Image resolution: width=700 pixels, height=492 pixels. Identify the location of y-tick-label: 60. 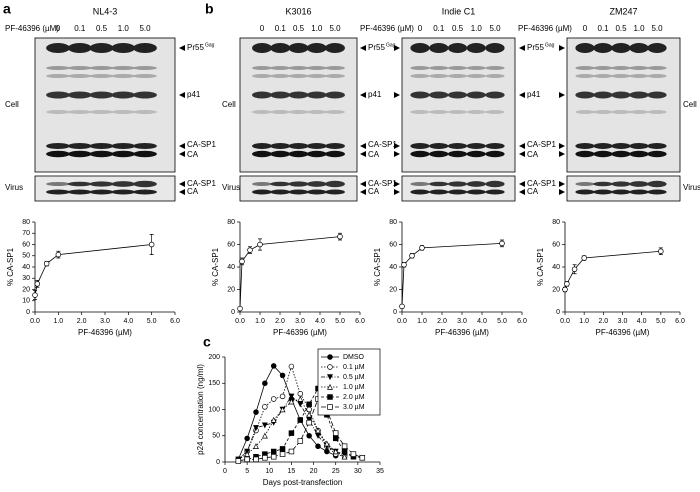
(556, 244).